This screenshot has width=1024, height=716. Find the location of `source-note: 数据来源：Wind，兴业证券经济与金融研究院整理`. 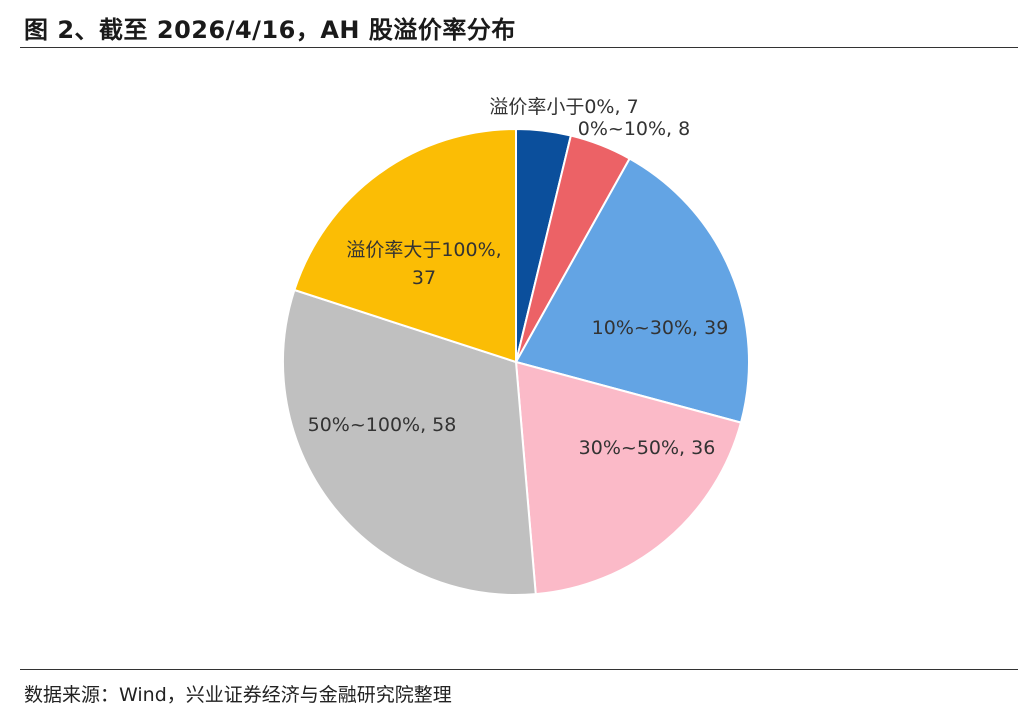

source-note: 数据来源：Wind，兴业证券经济与金融研究院整理 is located at coordinates (238, 695).